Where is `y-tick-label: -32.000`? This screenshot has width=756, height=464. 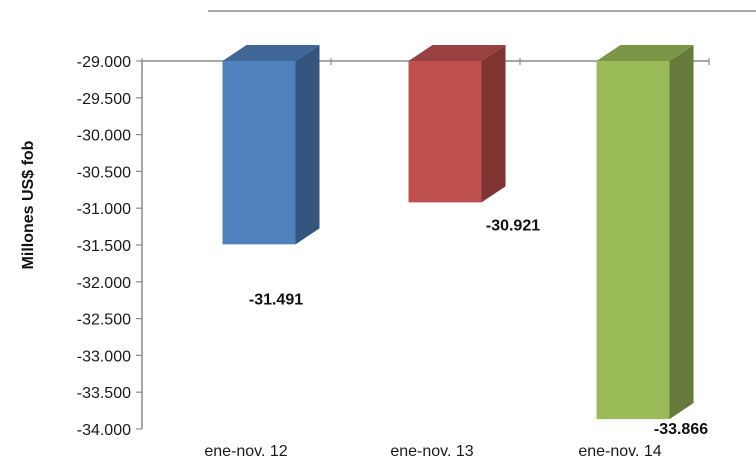 y-tick-label: -32.000 is located at coordinates (104, 283).